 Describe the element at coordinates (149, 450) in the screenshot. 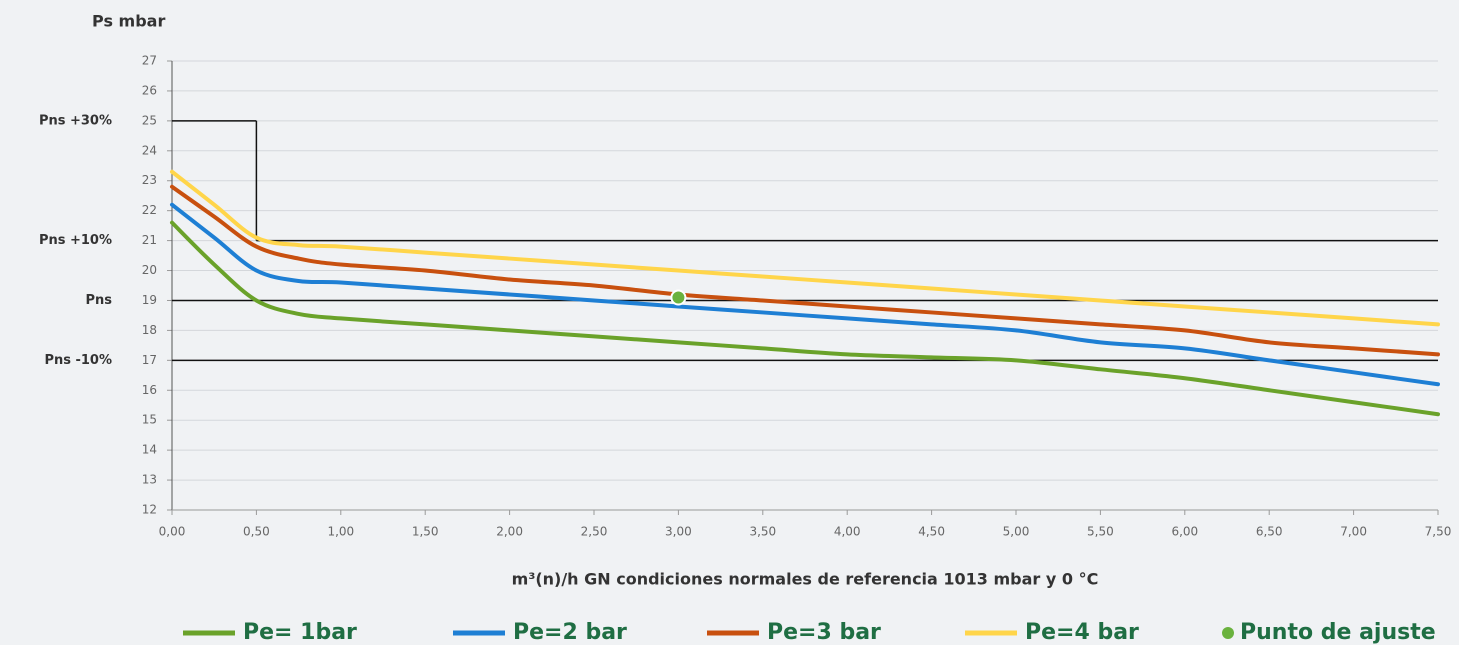

I see `y-tick-label: 14` at that location.